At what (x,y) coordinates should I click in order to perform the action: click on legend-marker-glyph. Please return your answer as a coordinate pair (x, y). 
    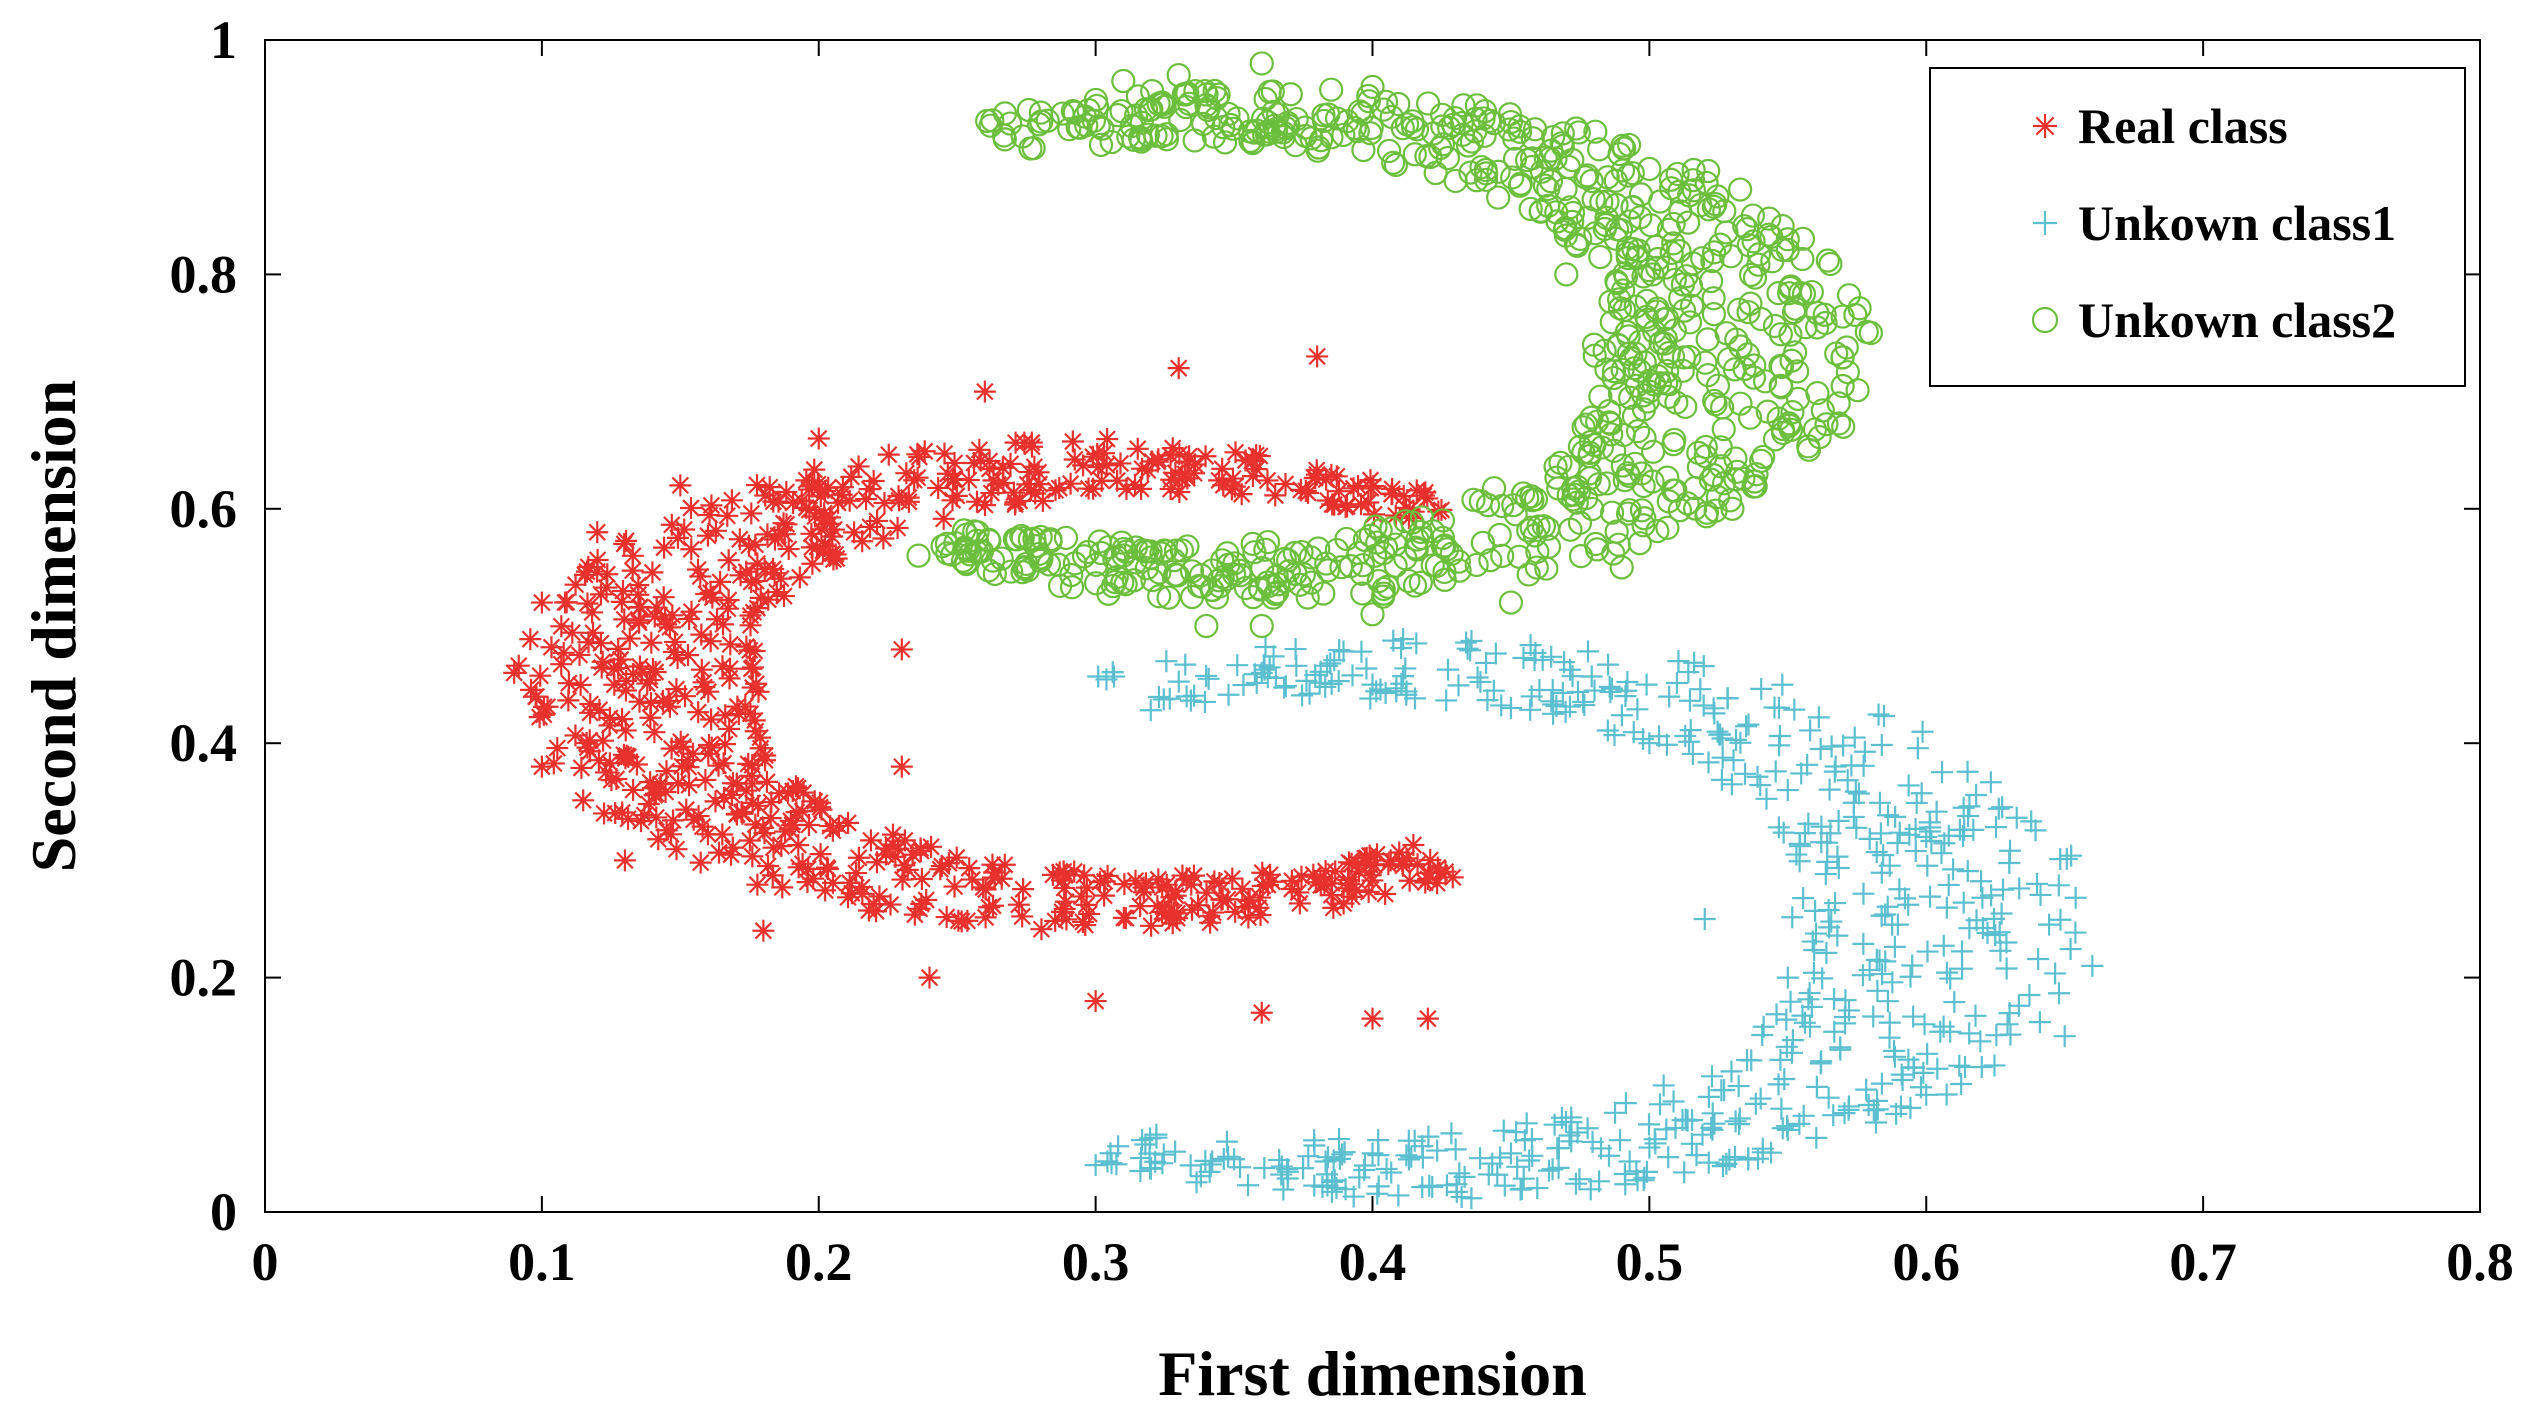
    Looking at the image, I should click on (2045, 320).